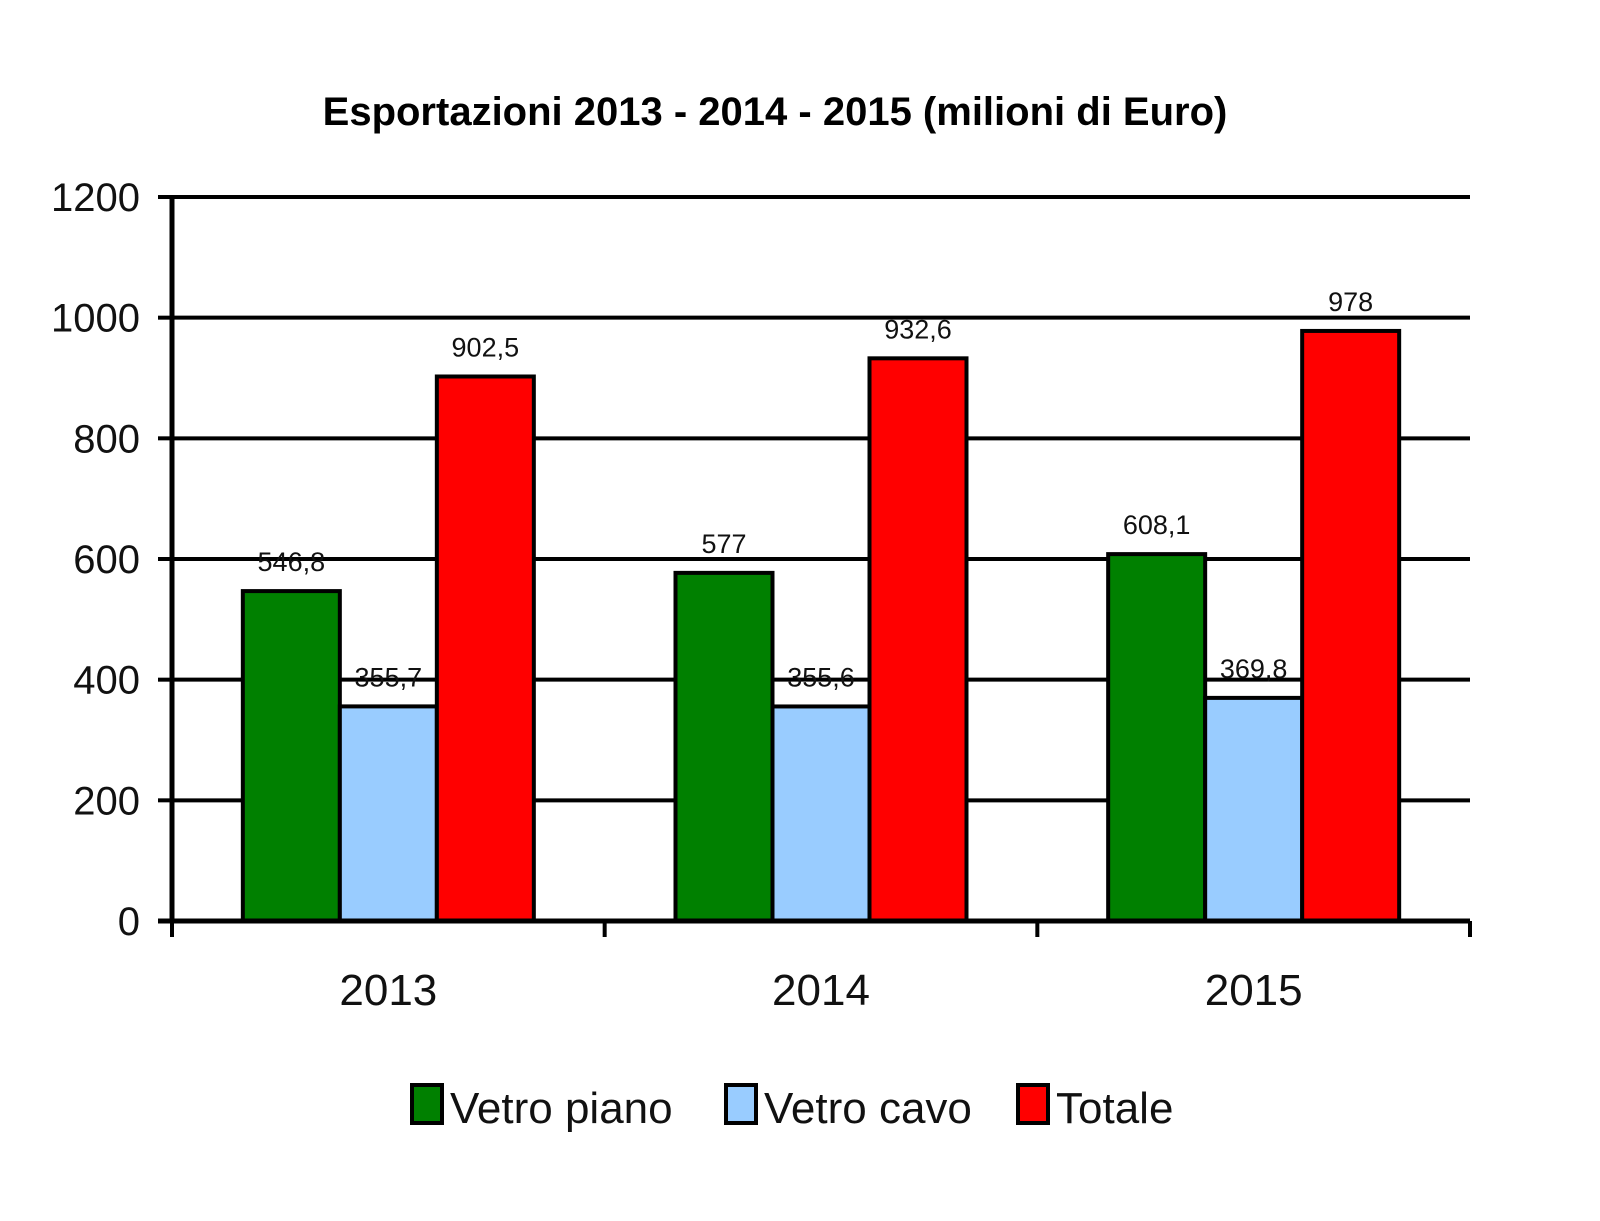  Describe the element at coordinates (821, 677) in the screenshot. I see `data-label: 355,6` at that location.